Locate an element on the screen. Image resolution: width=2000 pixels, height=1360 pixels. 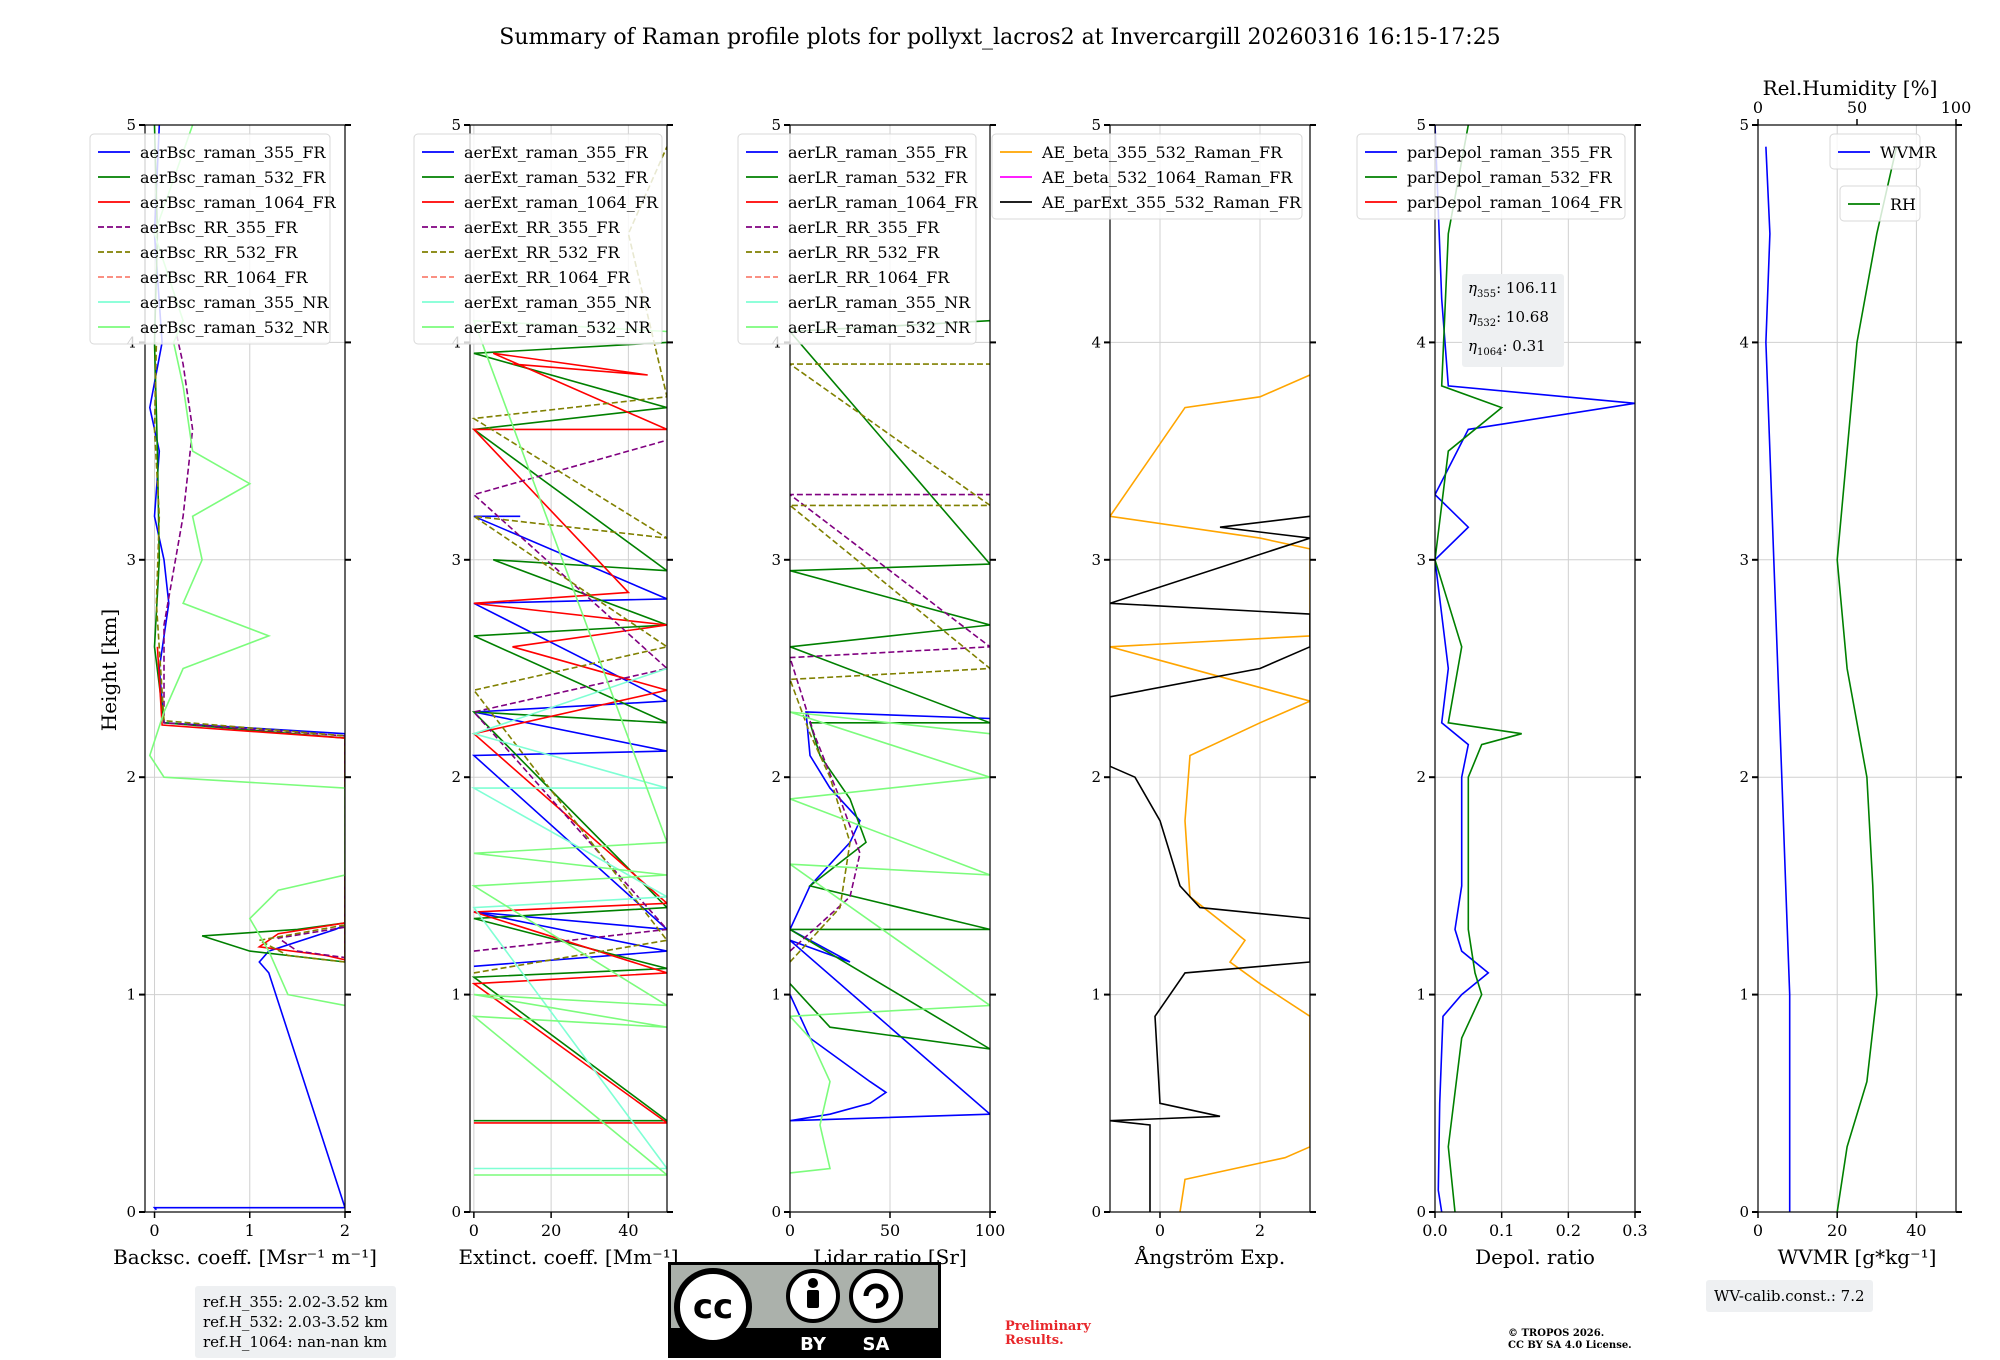
copyright-line-1: © TROPOS 2026. is located at coordinates (1556, 1333).